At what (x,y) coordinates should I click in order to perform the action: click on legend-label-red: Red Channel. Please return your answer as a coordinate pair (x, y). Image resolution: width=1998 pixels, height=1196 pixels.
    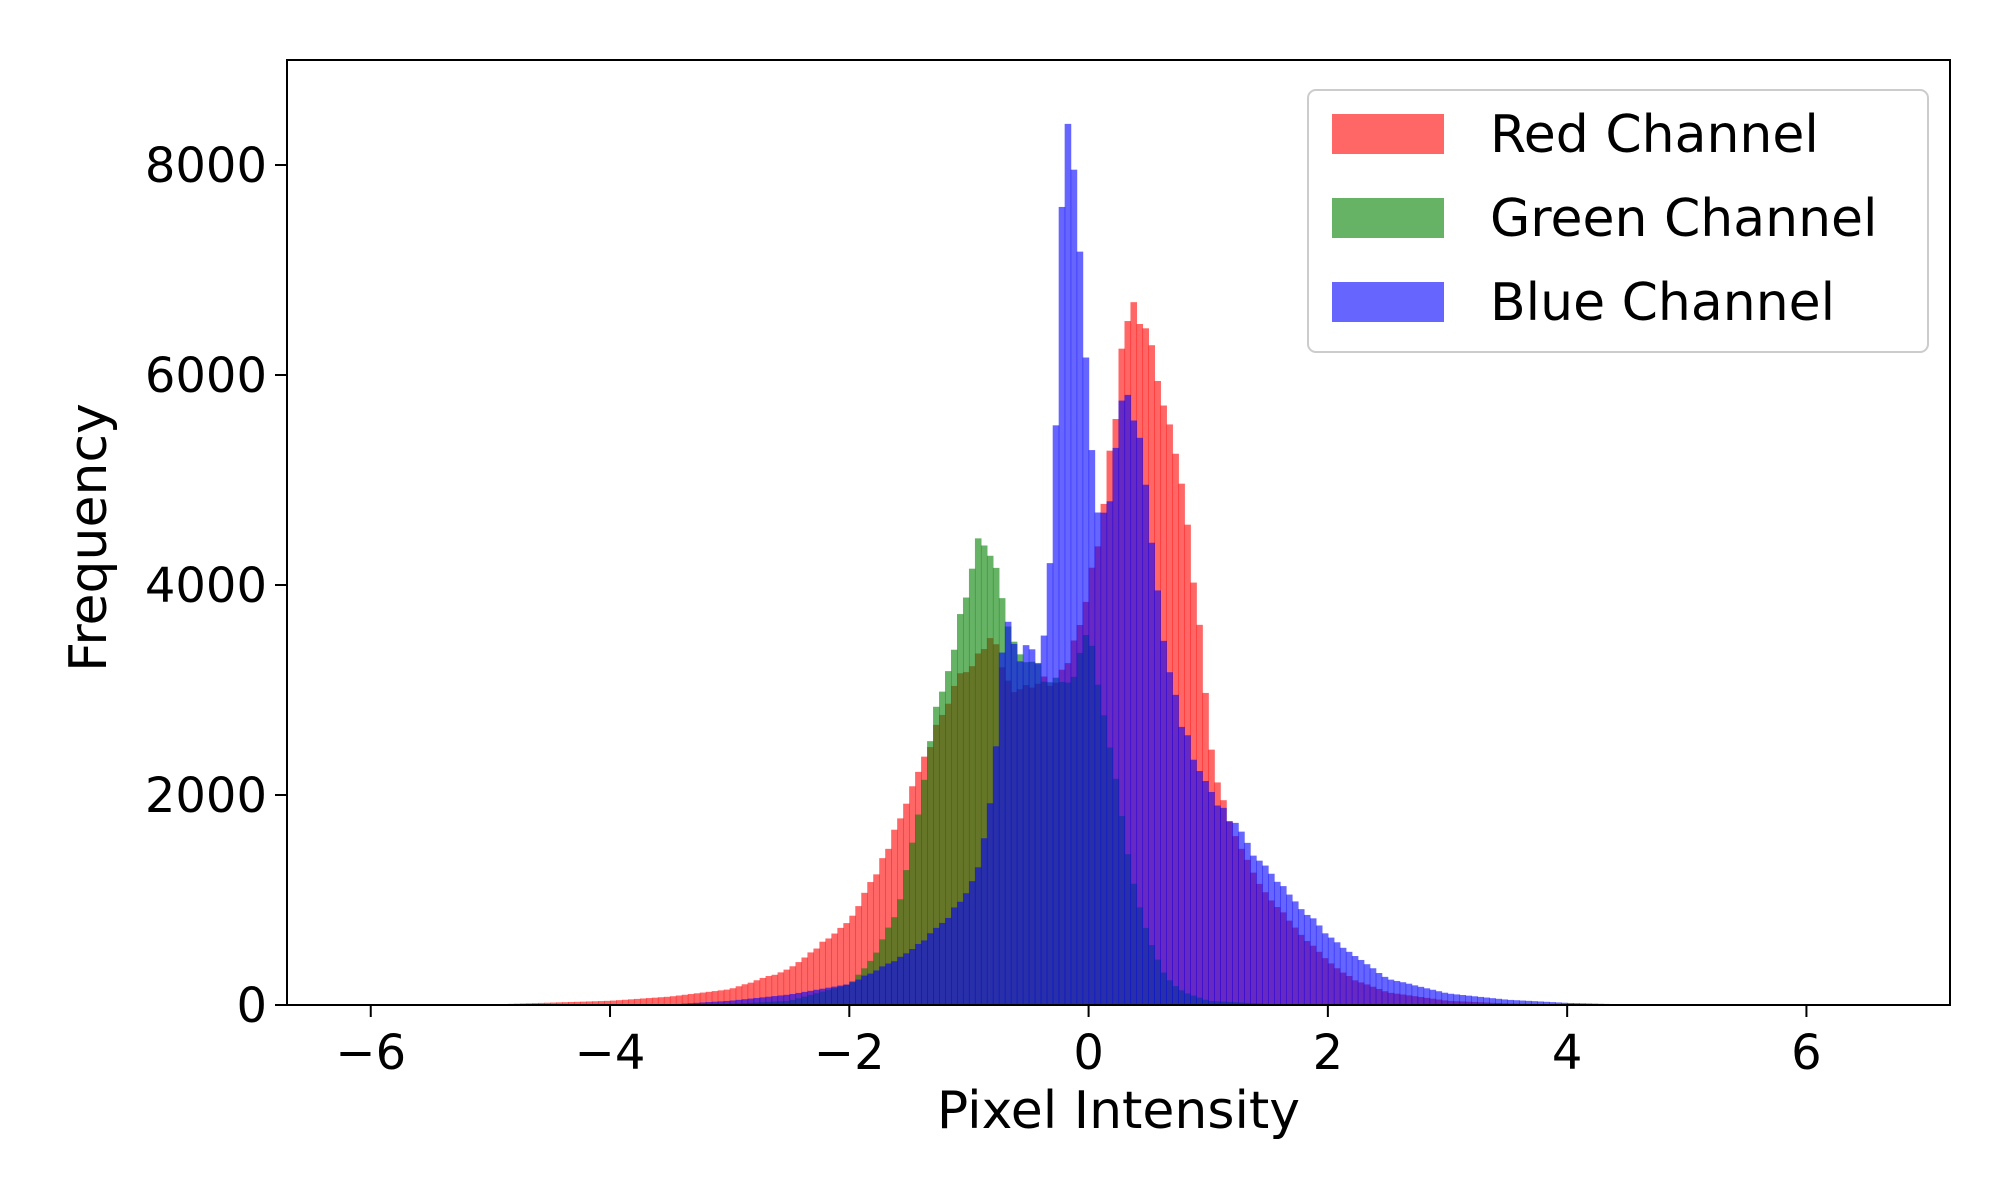
    Looking at the image, I should click on (1654, 135).